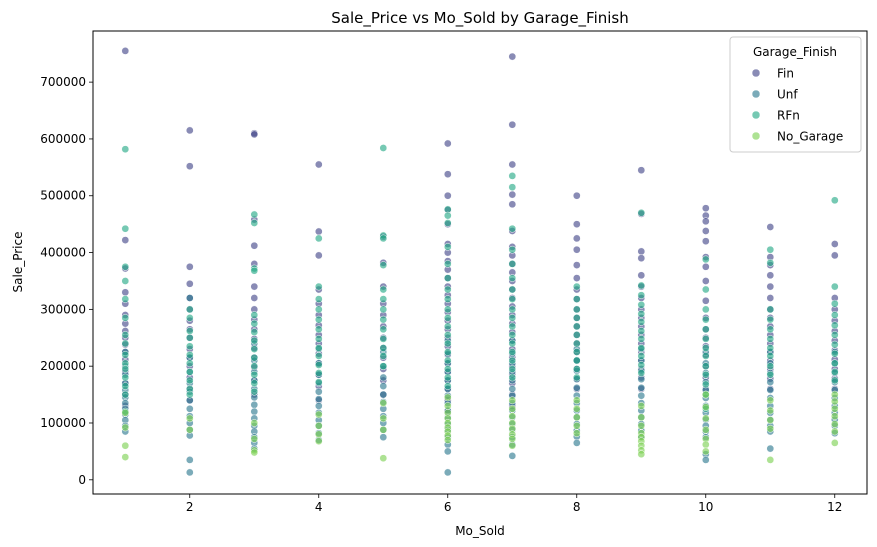 Image resolution: width=877 pixels, height=547 pixels. I want to click on y-tick-label: 400000, so click(63, 253).